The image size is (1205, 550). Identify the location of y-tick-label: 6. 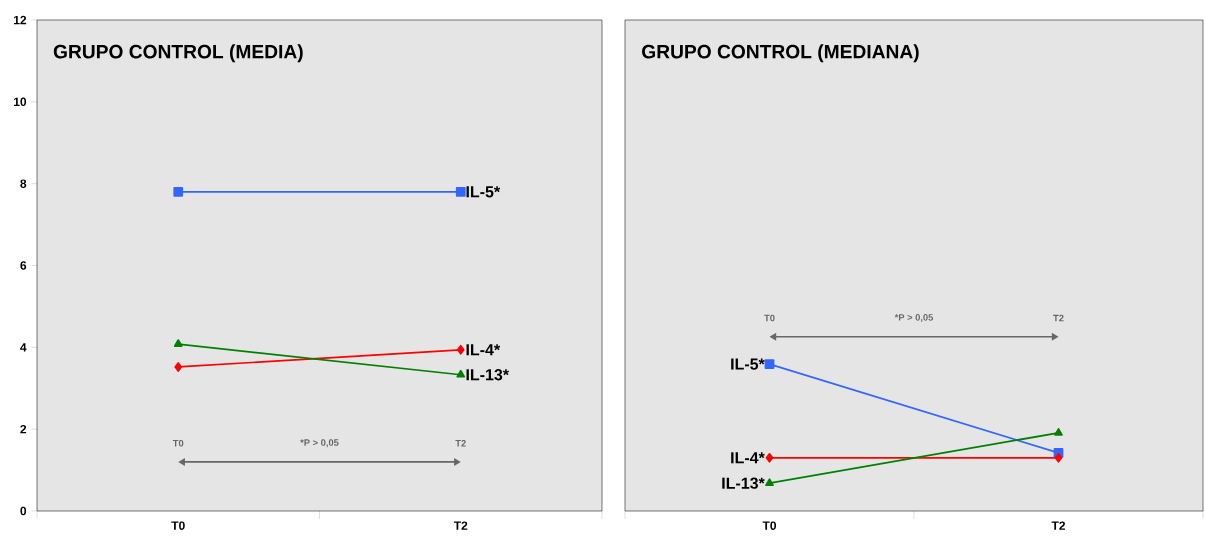
(23, 265).